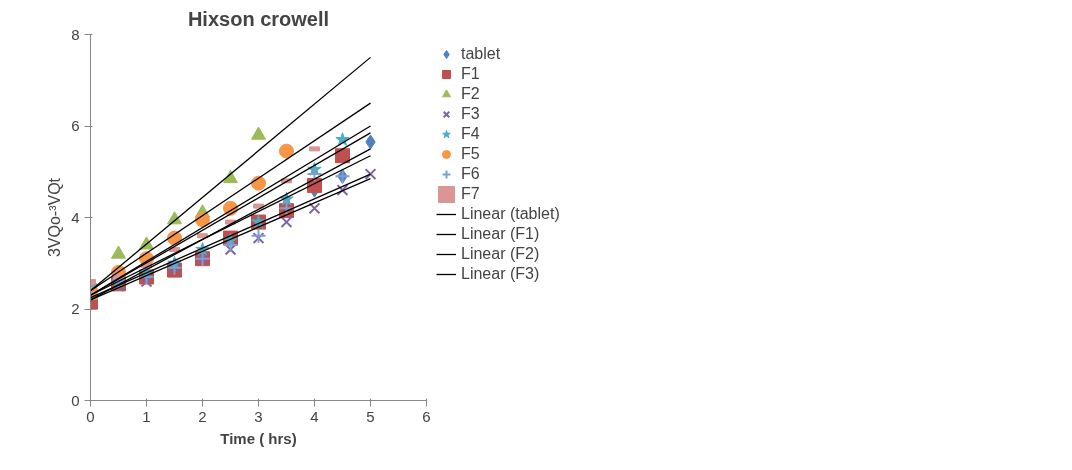  I want to click on x-tick-label: 0, so click(90, 416).